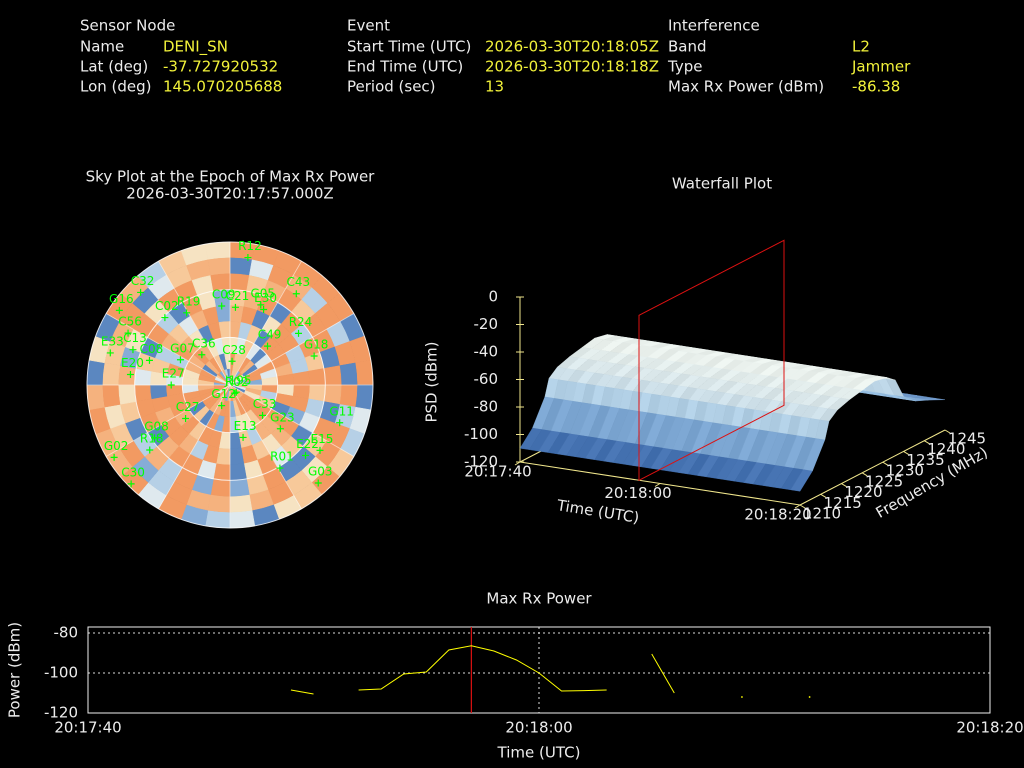 The height and width of the screenshot is (768, 1024). Describe the element at coordinates (152, 349) in the screenshot. I see `satellite-label: C08` at that location.